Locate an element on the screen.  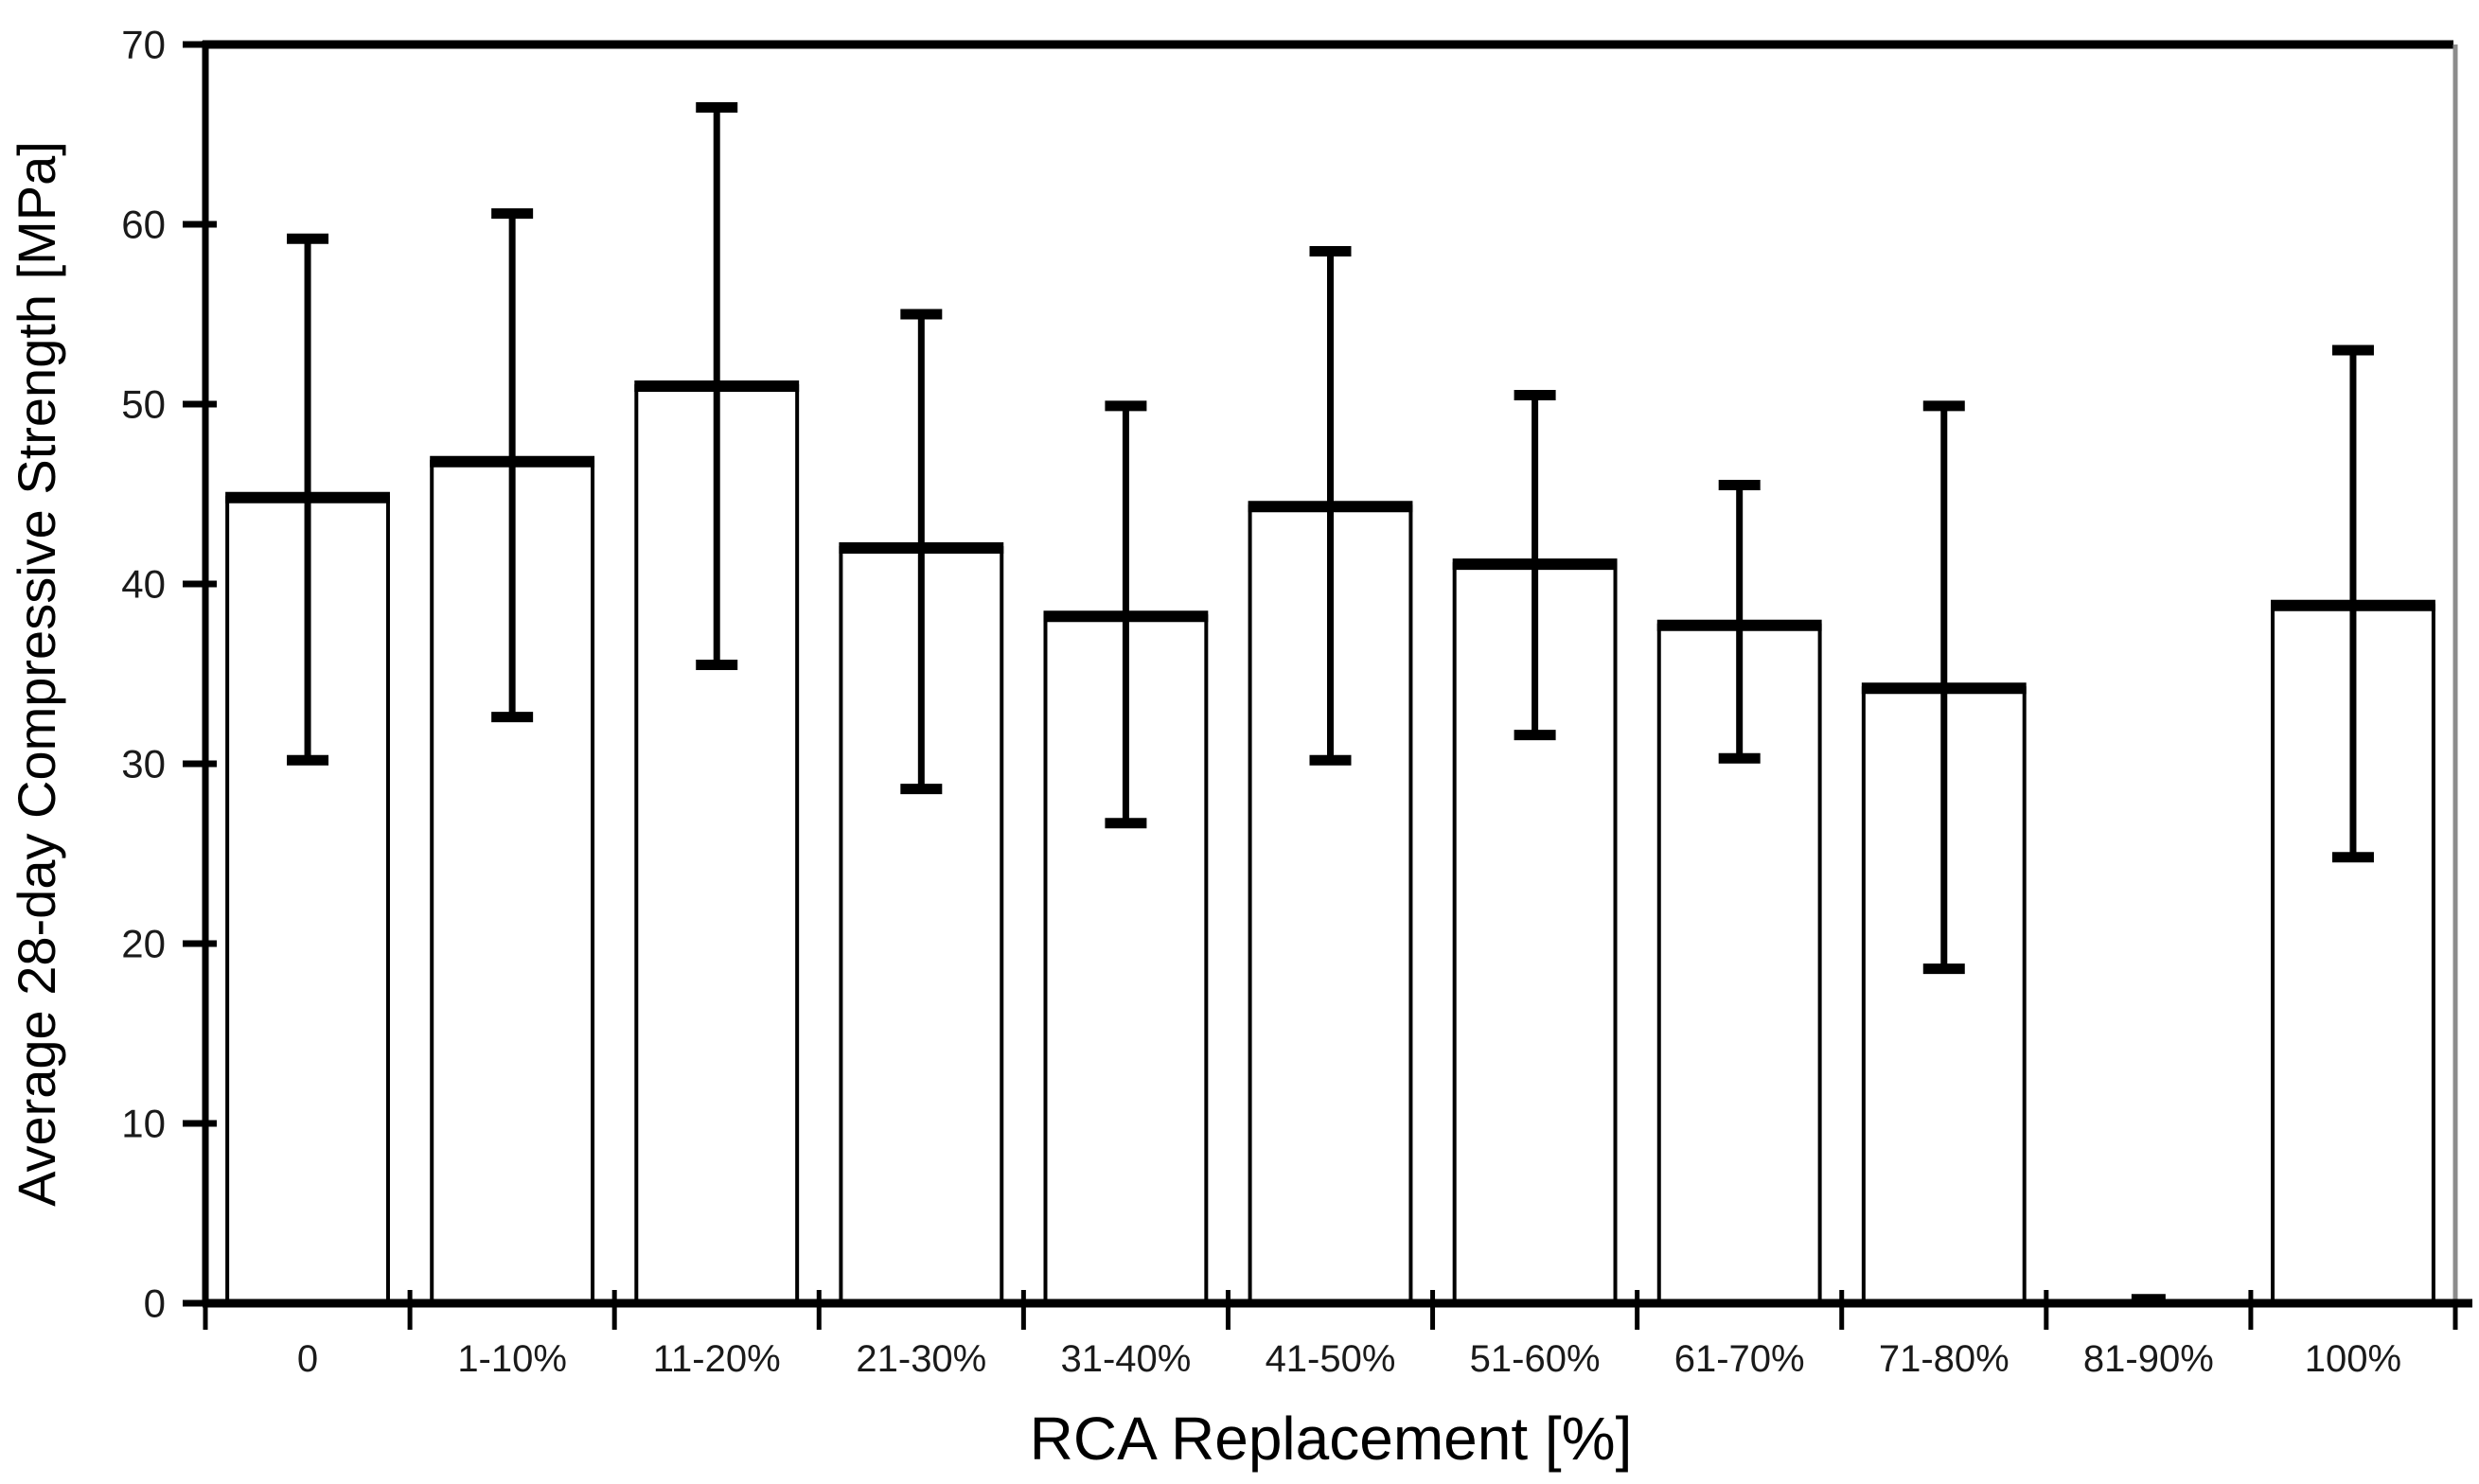
x-category-label: 1-10% is located at coordinates (512, 1359).